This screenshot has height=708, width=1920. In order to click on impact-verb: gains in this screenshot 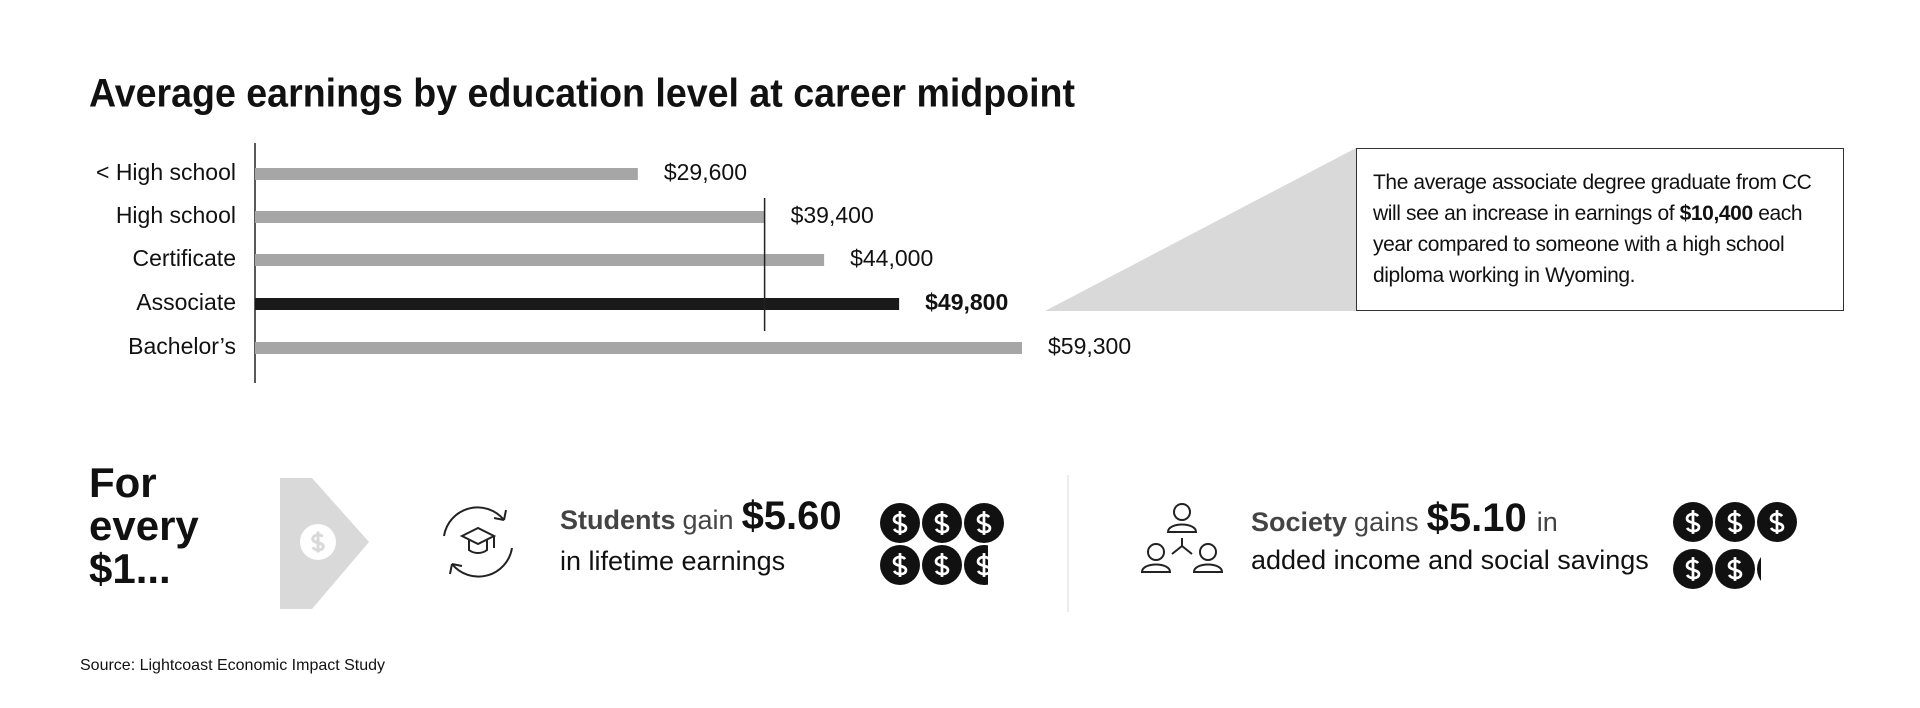, I will do `click(1386, 522)`.